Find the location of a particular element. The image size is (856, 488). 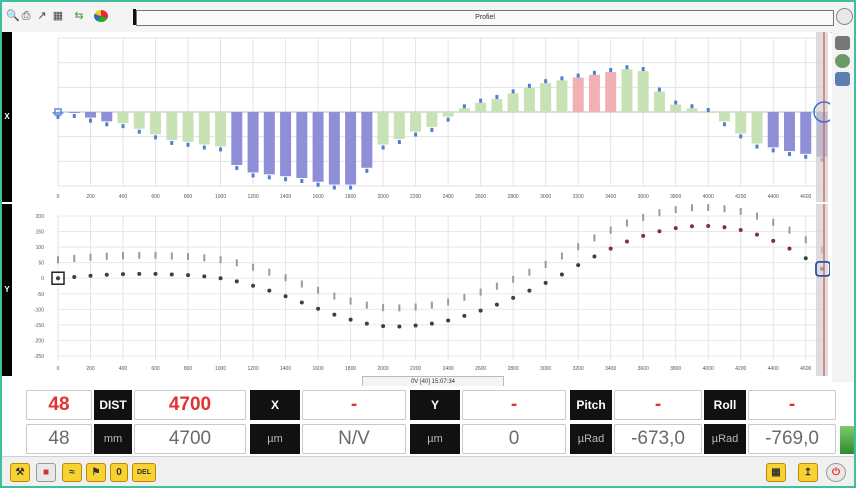

x-tick-label: 400 is located at coordinates (123, 369).